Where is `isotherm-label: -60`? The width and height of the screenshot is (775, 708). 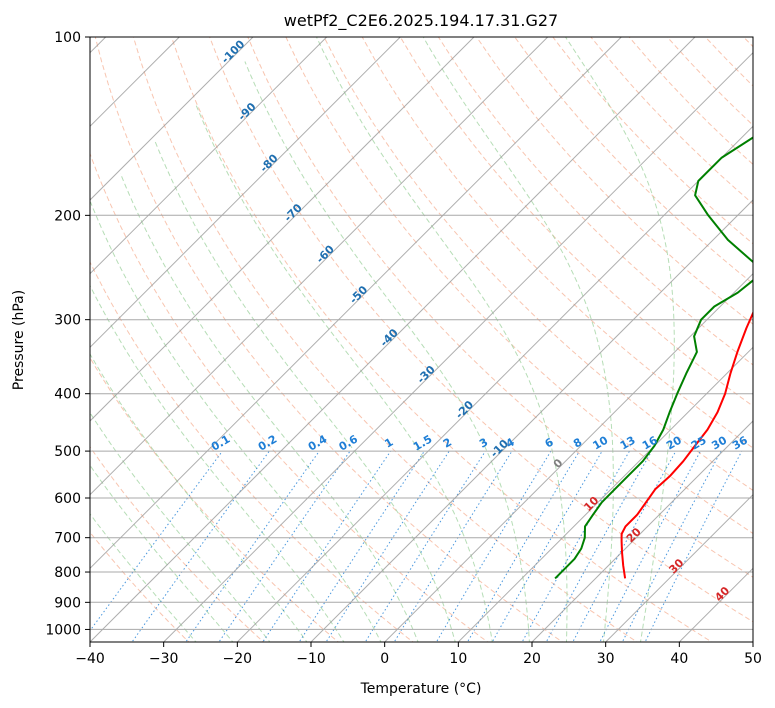
isotherm-label: -60 is located at coordinates (325, 253).